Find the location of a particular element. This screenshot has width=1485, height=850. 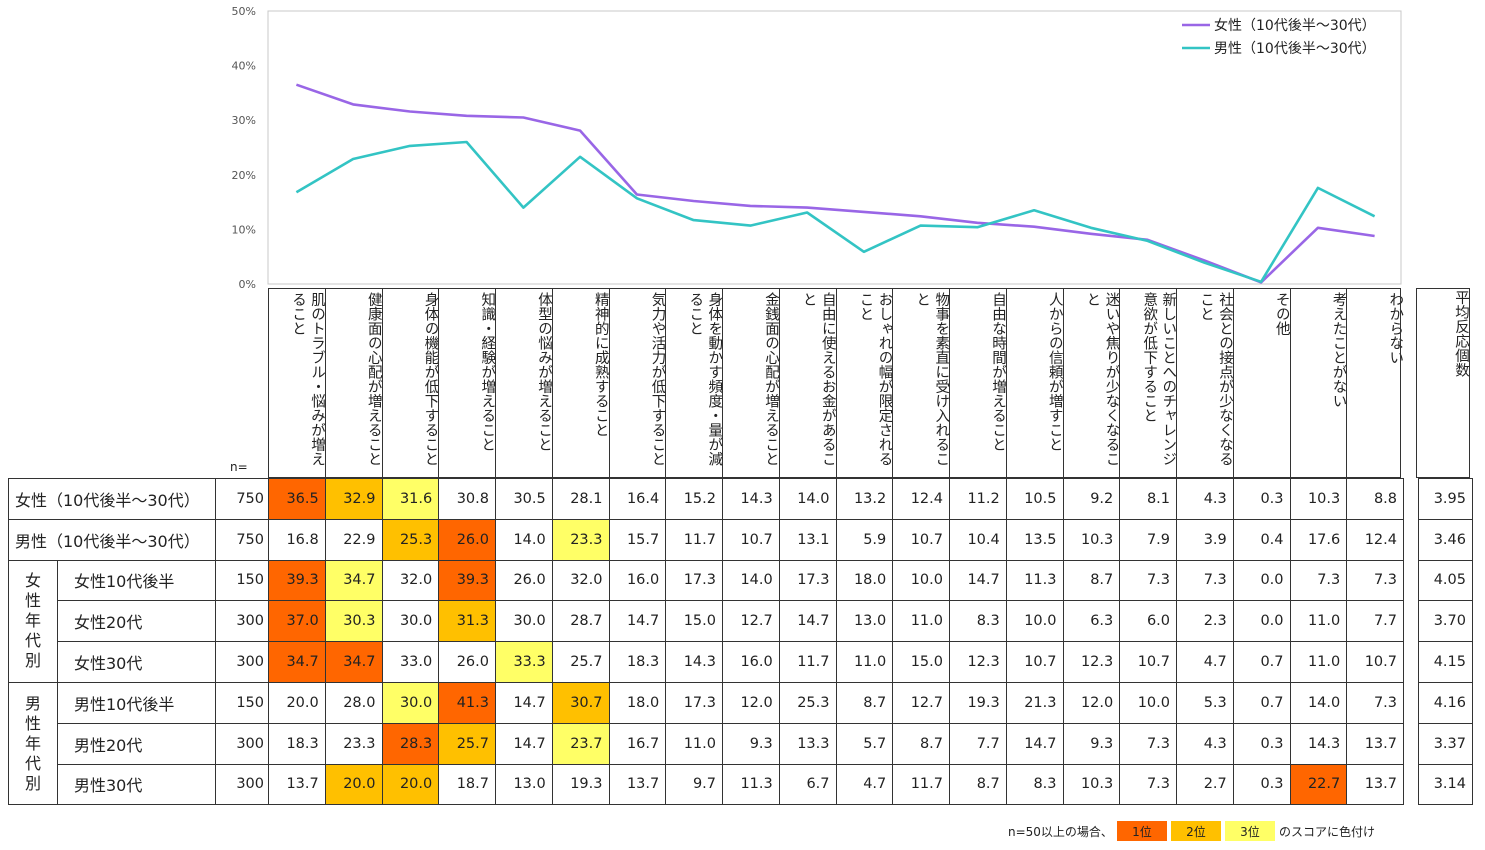

data-cell: 31.6 is located at coordinates (410, 499).